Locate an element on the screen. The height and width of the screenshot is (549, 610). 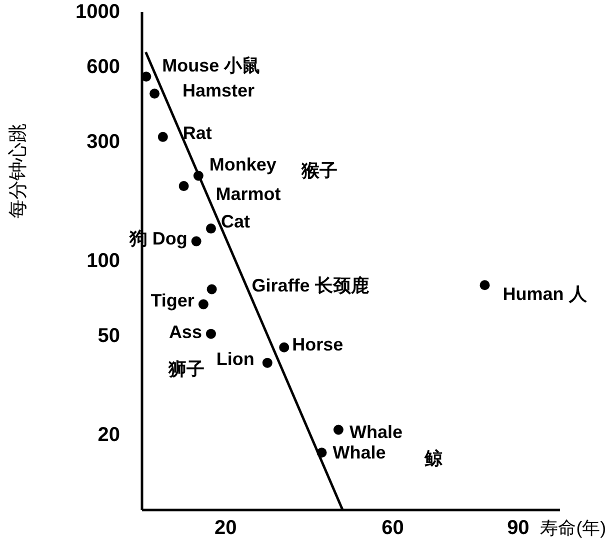
annotation: Giraffe 长颈鹿 is located at coordinates (310, 285).